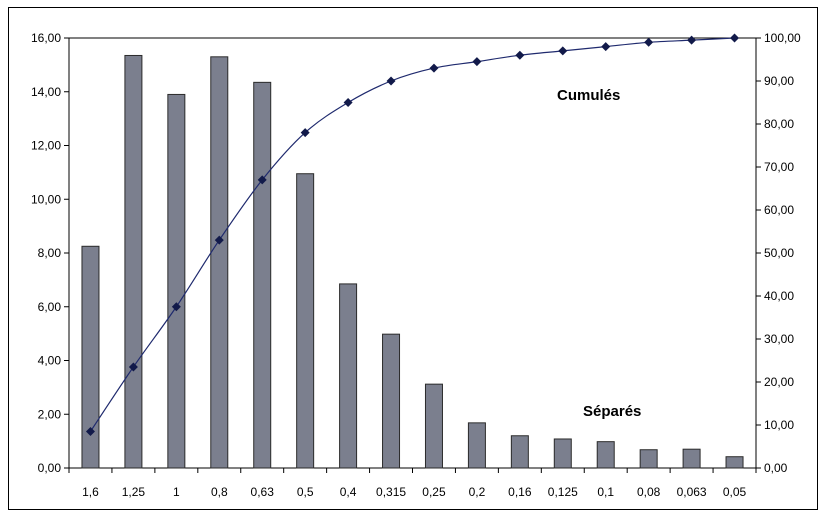  What do you see at coordinates (50, 468) in the screenshot?
I see `left-tick-label: 0,00` at bounding box center [50, 468].